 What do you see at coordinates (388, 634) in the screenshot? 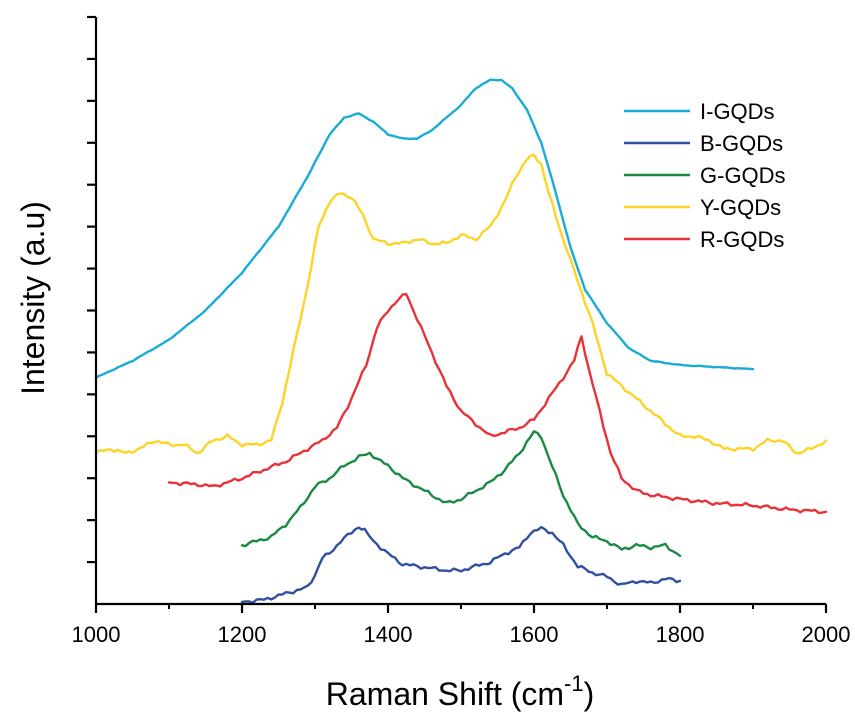
I see `x-tick-label: 1400` at bounding box center [388, 634].